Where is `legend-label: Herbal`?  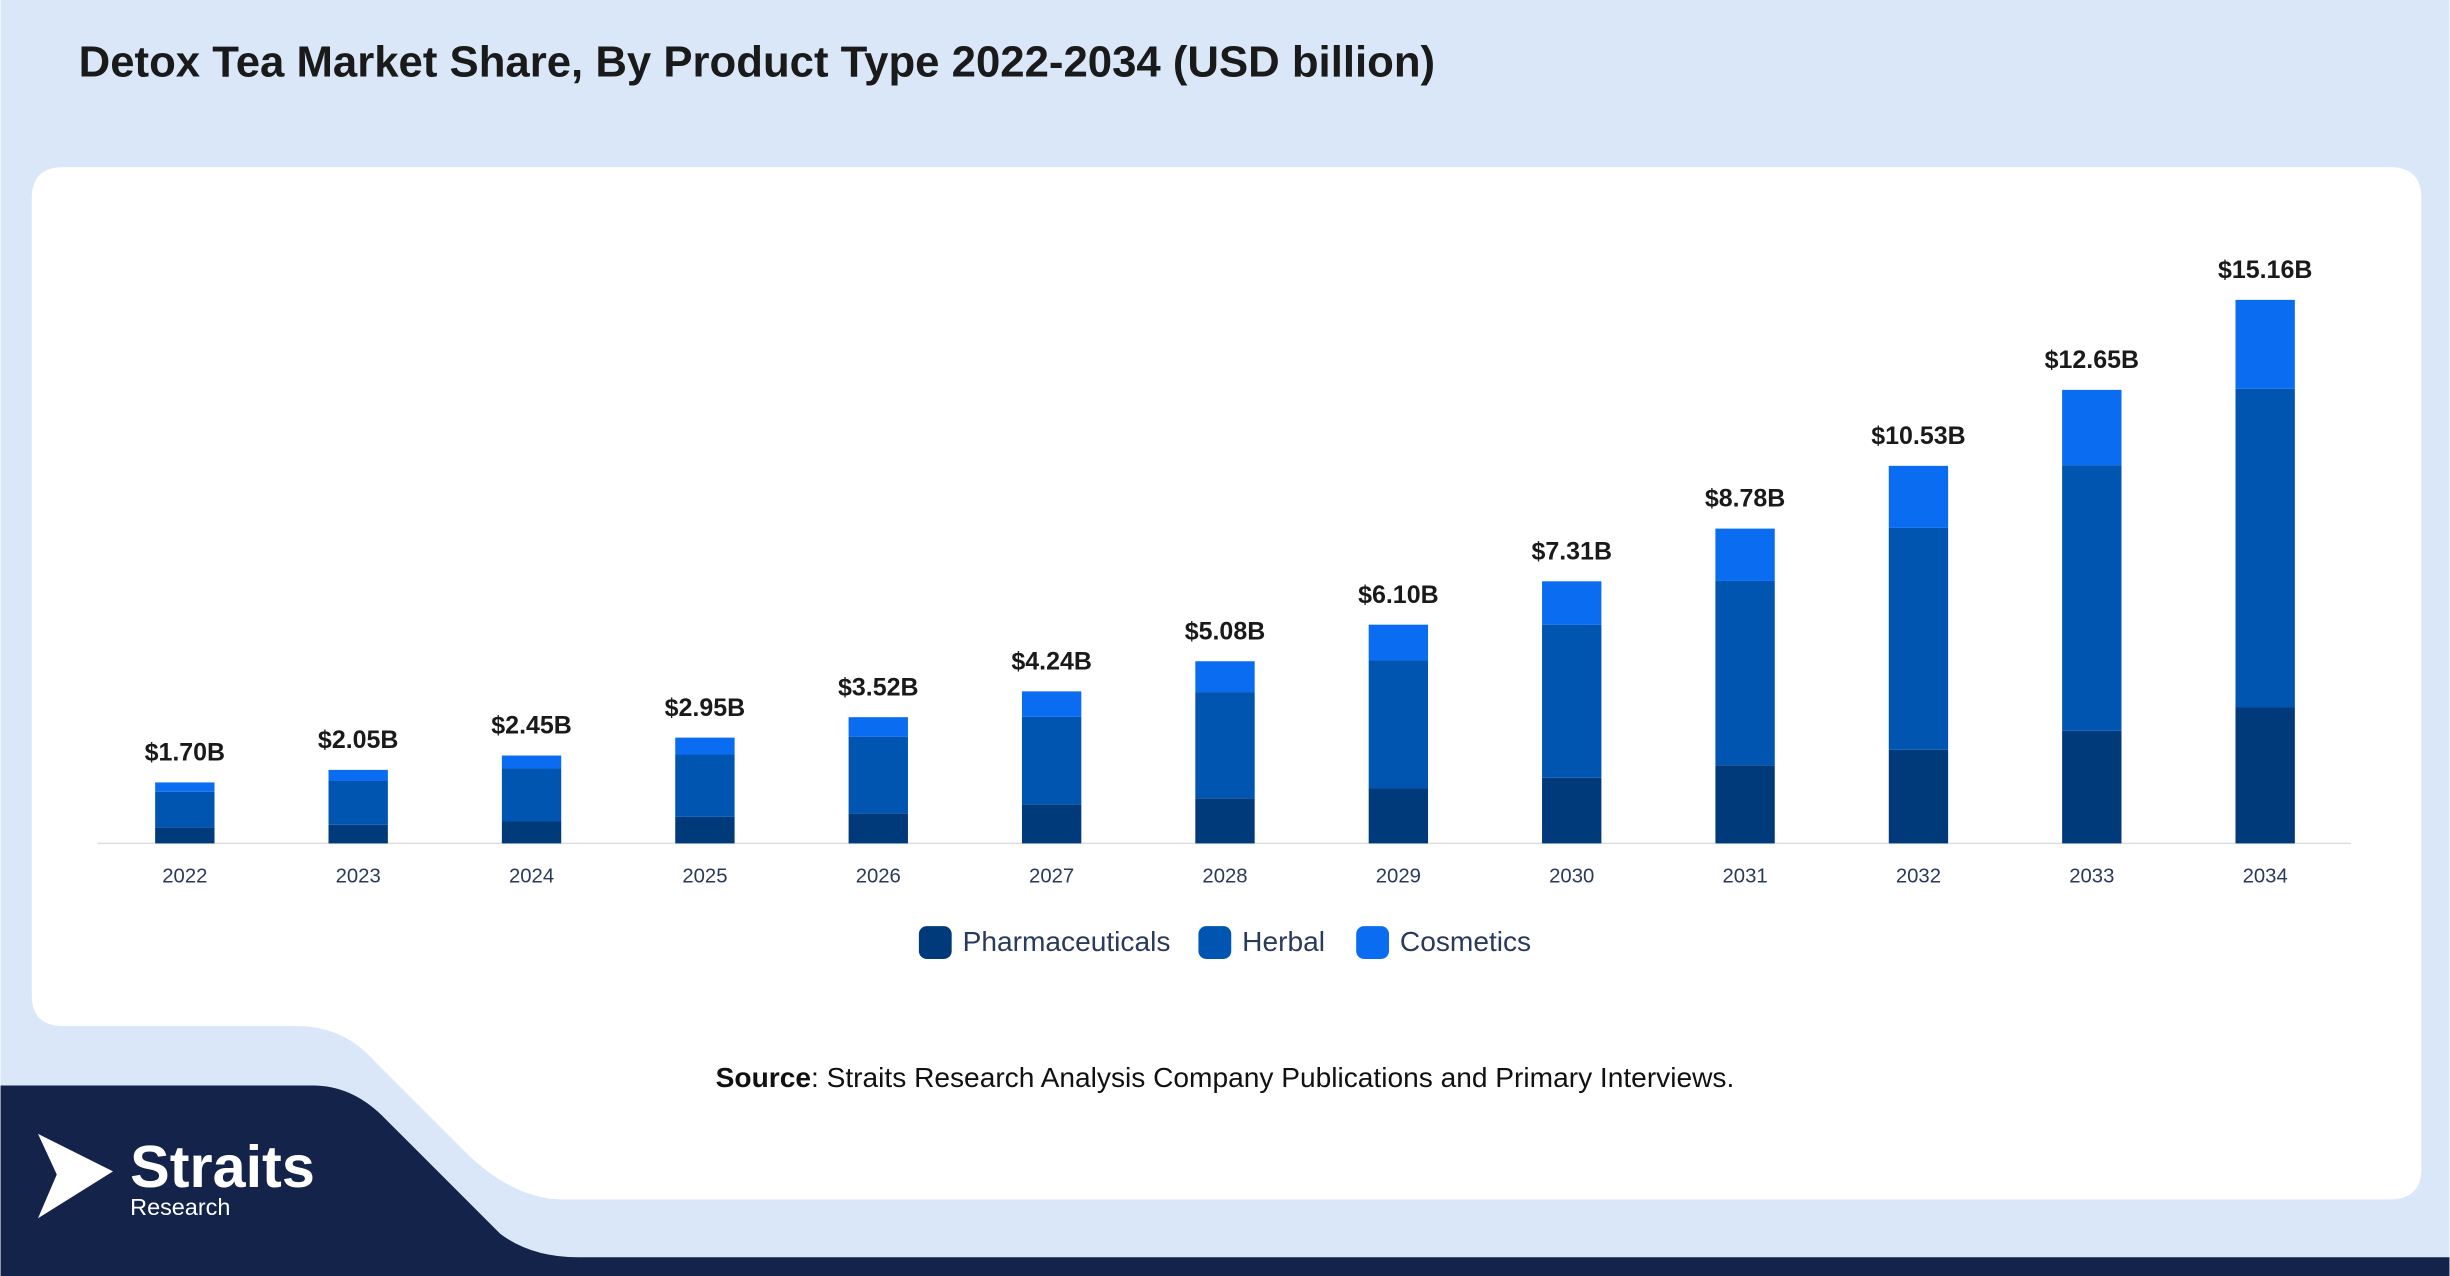 legend-label: Herbal is located at coordinates (1283, 941).